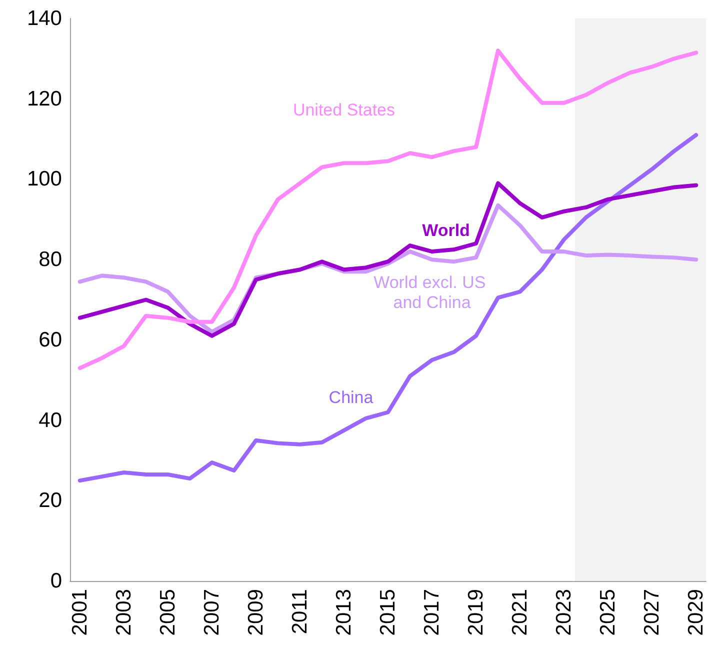 This screenshot has height=669, width=720. I want to click on x-tick-label: 2017, so click(432, 612).